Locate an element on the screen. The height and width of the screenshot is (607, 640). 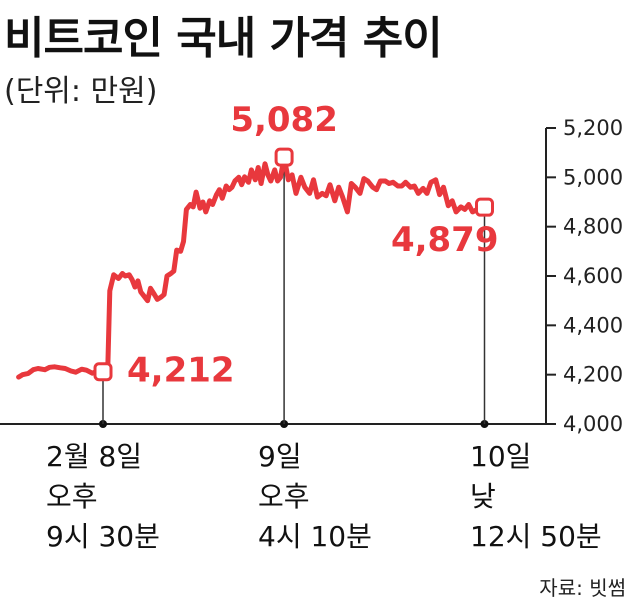
y-tick-label: 4,600 is located at coordinates (593, 276).